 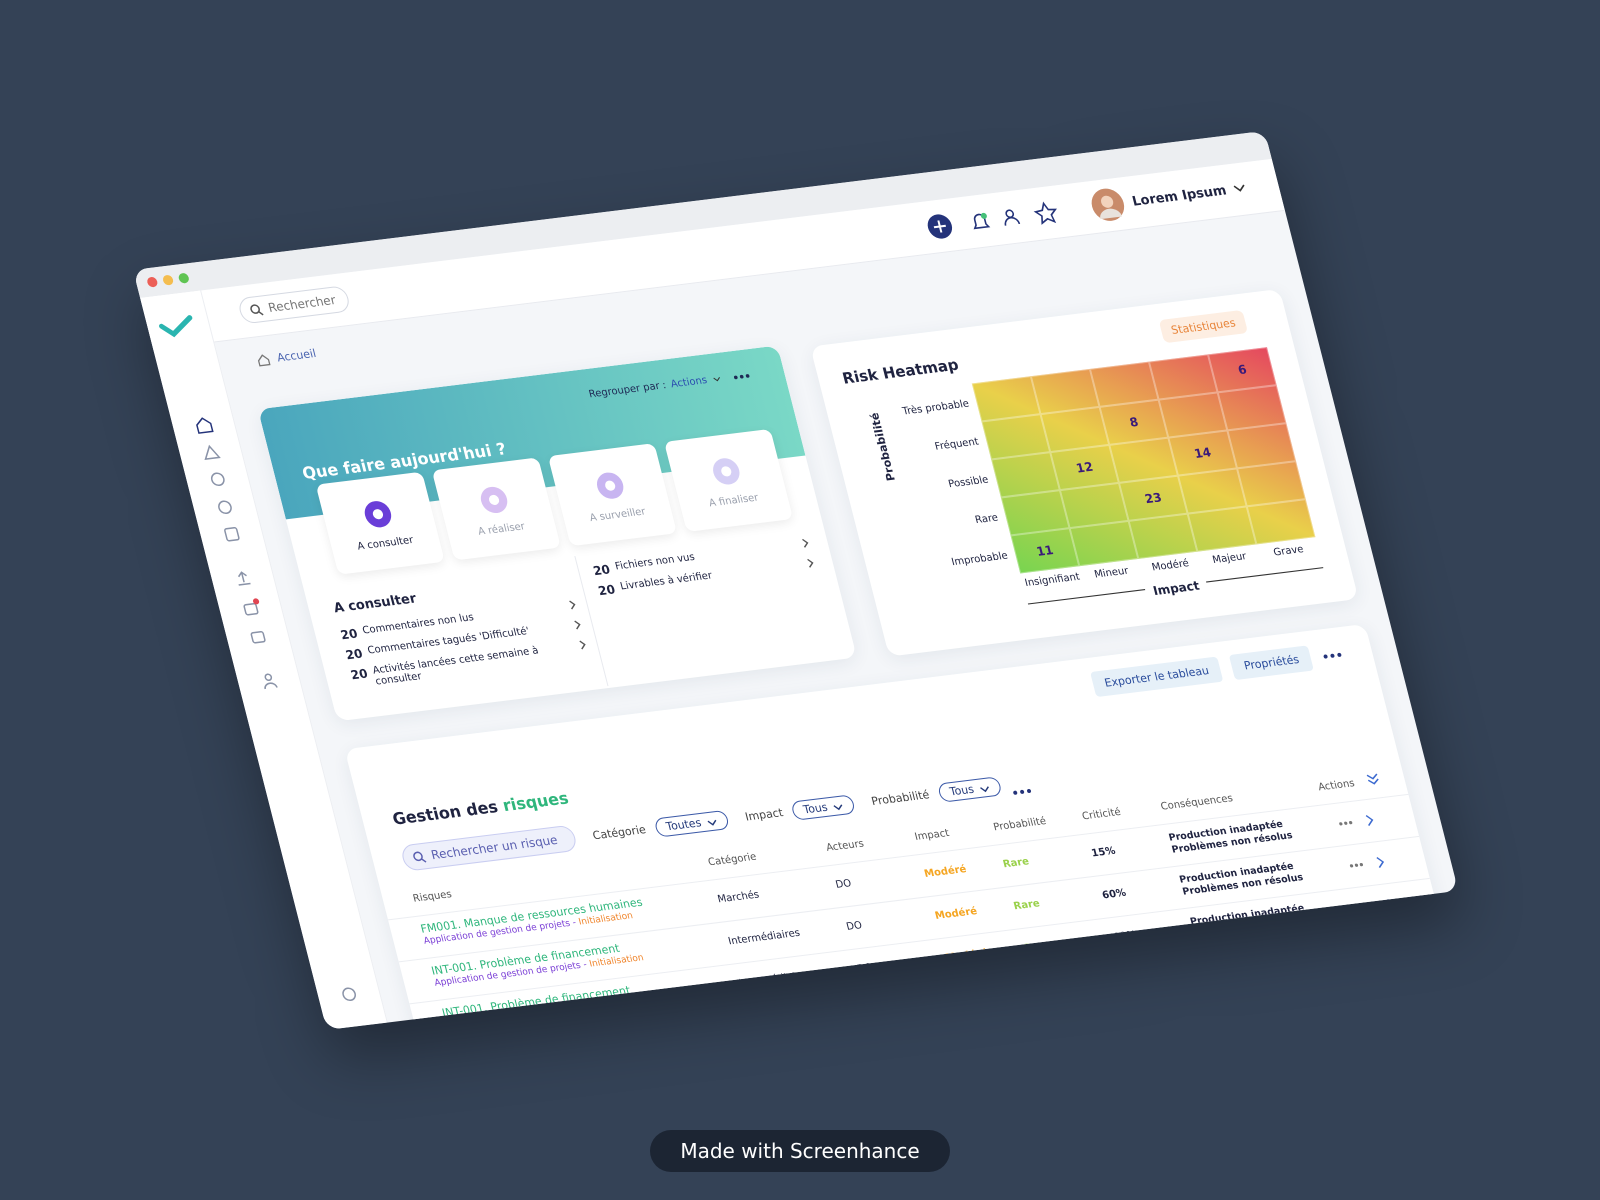 I want to click on breadcrumb-label: Accueil, so click(x=296, y=355).